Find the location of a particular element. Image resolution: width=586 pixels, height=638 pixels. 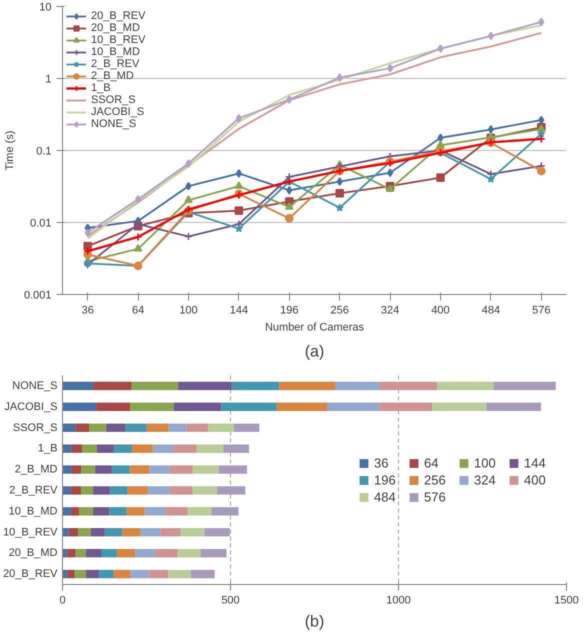

legend-label: 576 is located at coordinates (435, 496).